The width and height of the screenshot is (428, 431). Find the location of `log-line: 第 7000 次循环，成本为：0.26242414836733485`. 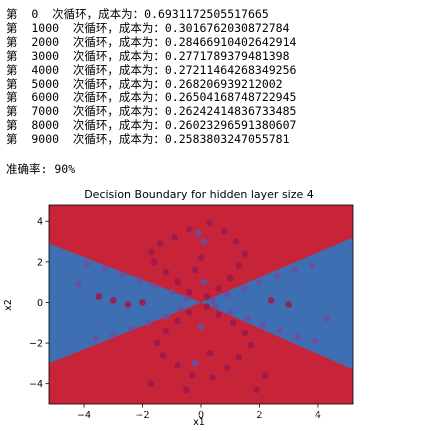

log-line: 第 7000 次循环，成本为：0.26242414836733485 is located at coordinates (151, 111).